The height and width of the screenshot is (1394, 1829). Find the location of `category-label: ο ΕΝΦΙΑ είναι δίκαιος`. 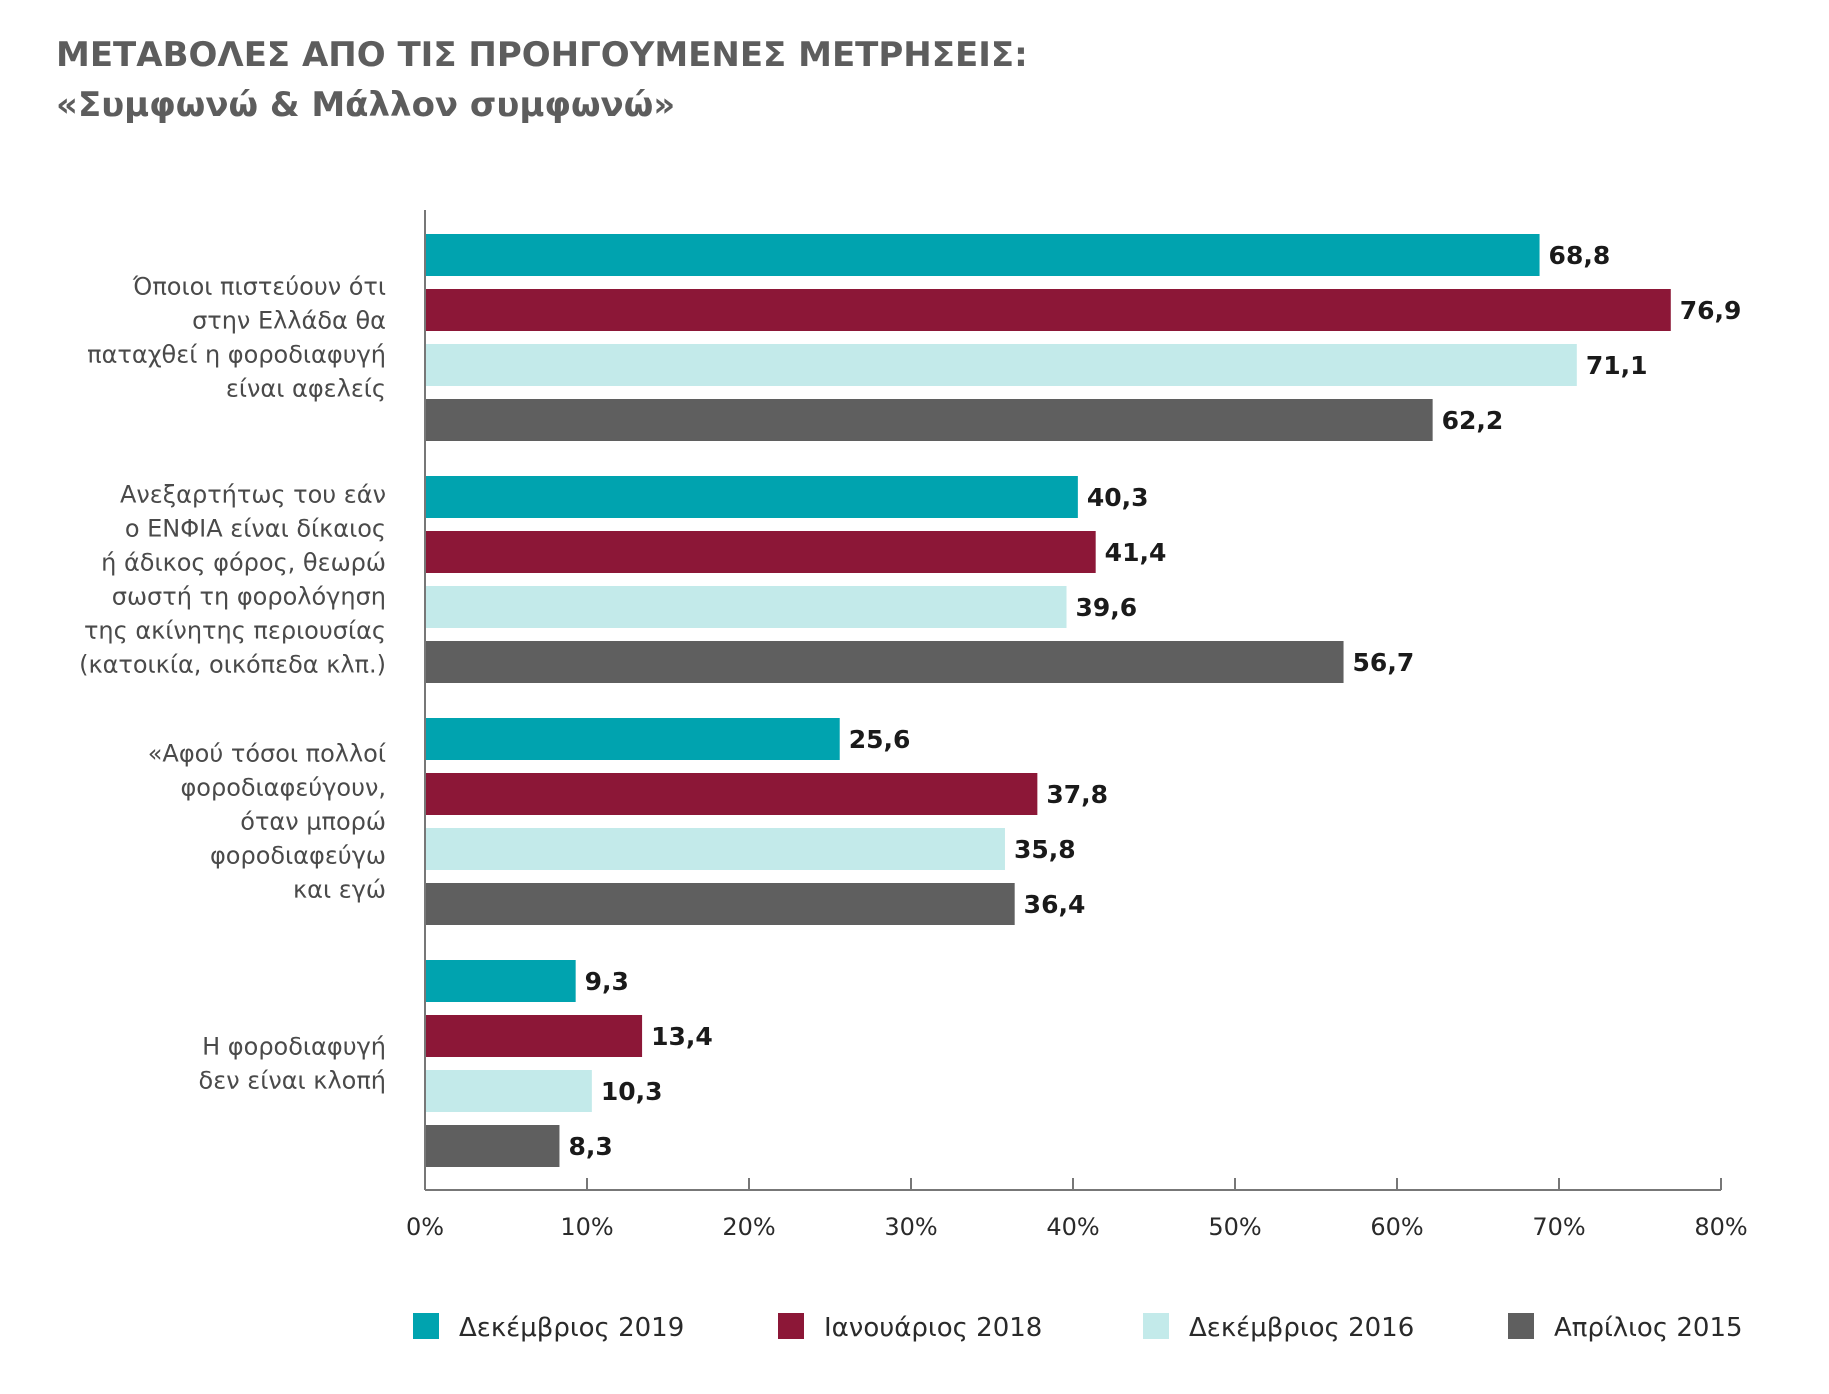

category-label: ο ΕΝΦΙΑ είναι δίκαιος is located at coordinates (255, 529).